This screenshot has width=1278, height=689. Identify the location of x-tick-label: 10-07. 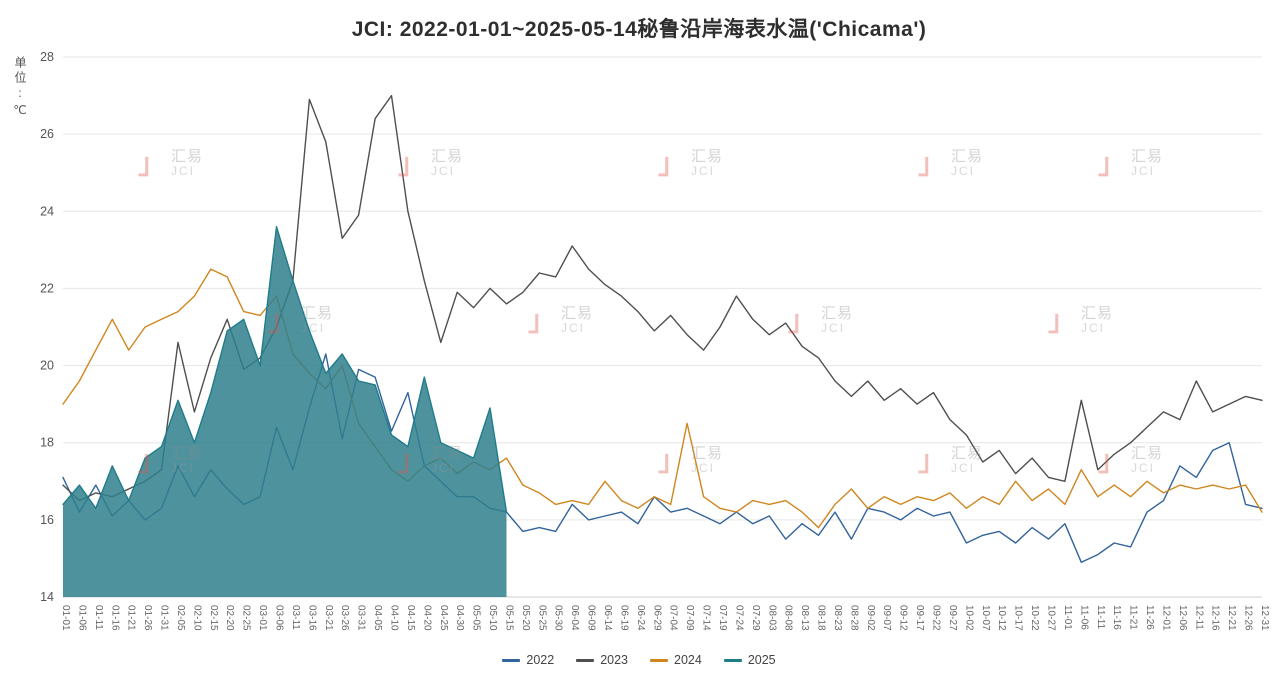
(985, 618).